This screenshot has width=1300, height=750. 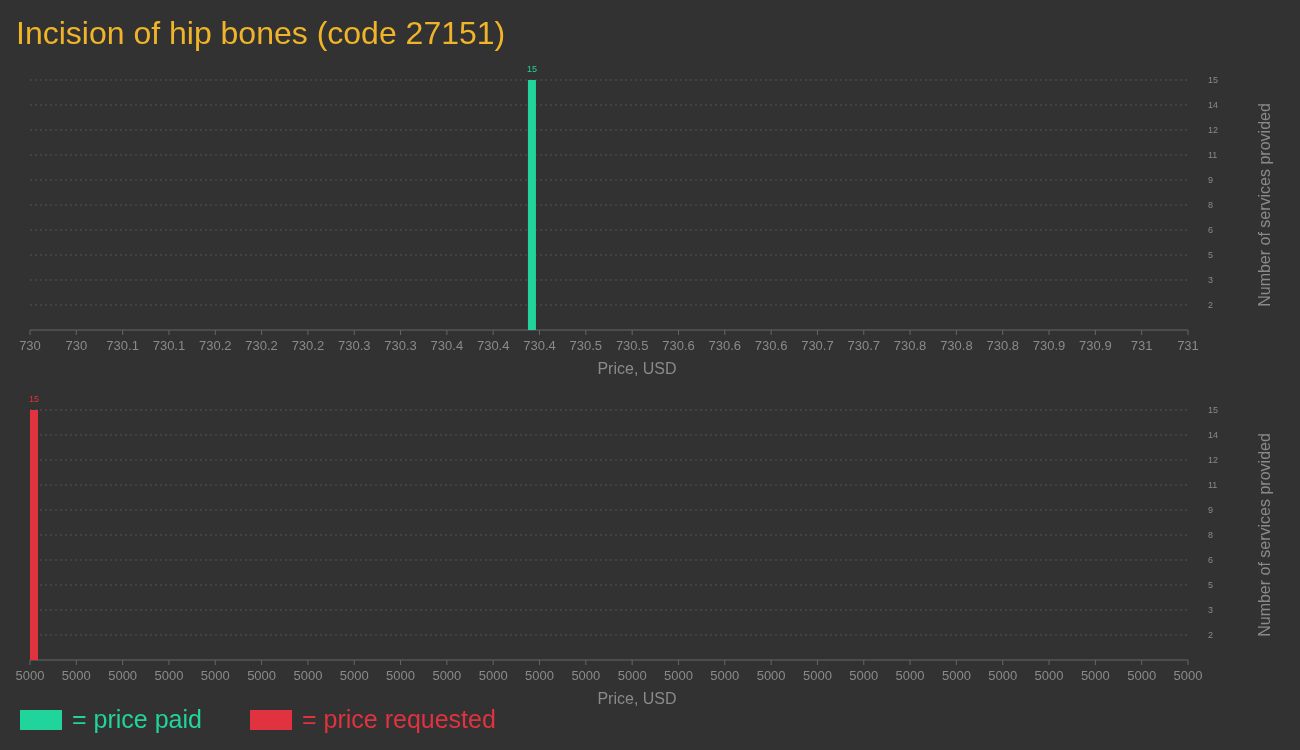 What do you see at coordinates (261, 33) in the screenshot?
I see `chart-title: Incision of hip bones (code 27151)` at bounding box center [261, 33].